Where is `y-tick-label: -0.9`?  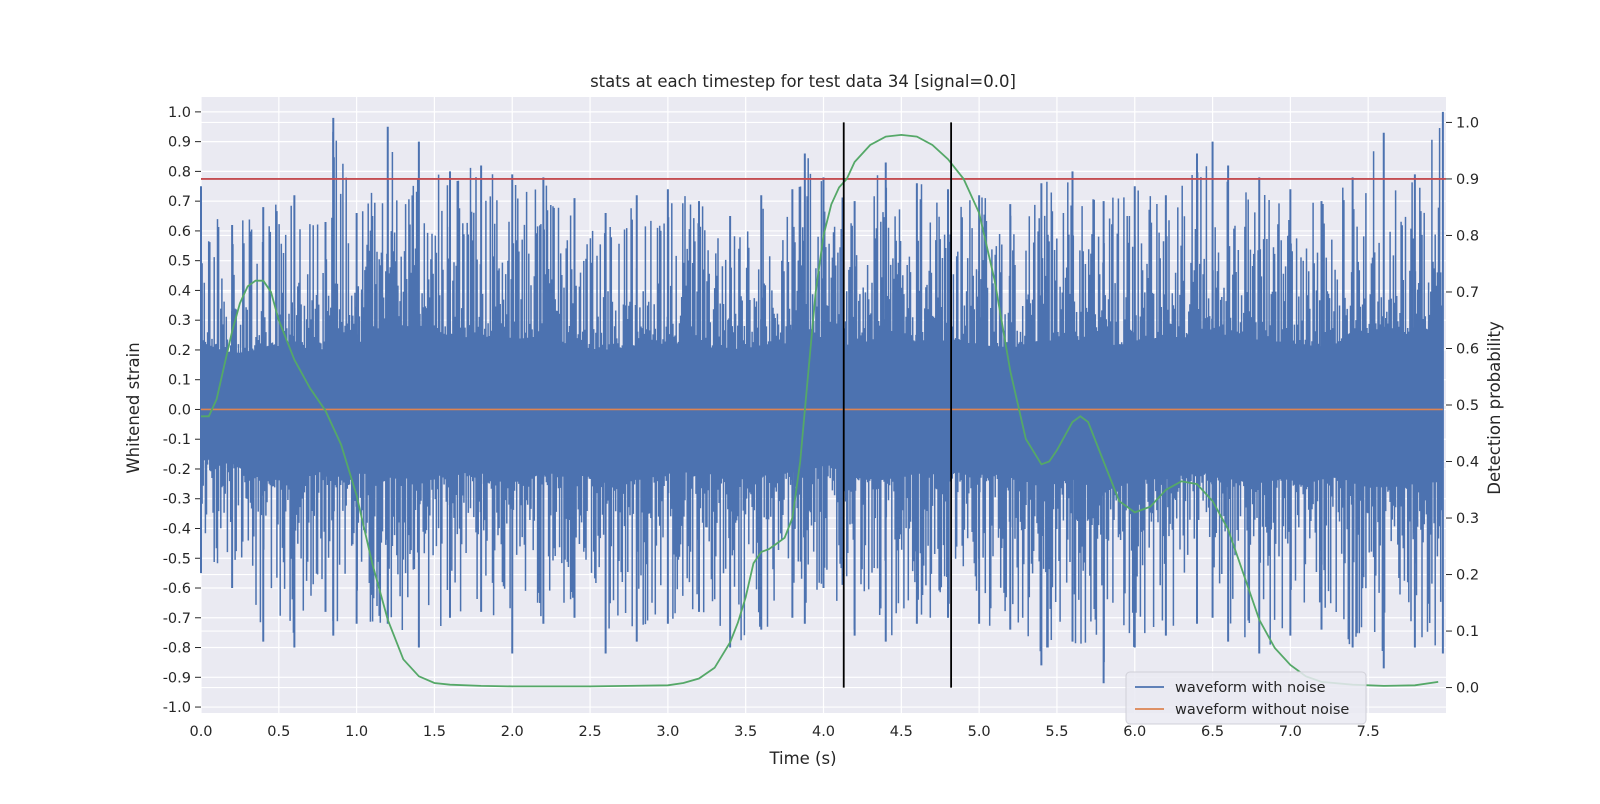 y-tick-label: -0.9 is located at coordinates (177, 678).